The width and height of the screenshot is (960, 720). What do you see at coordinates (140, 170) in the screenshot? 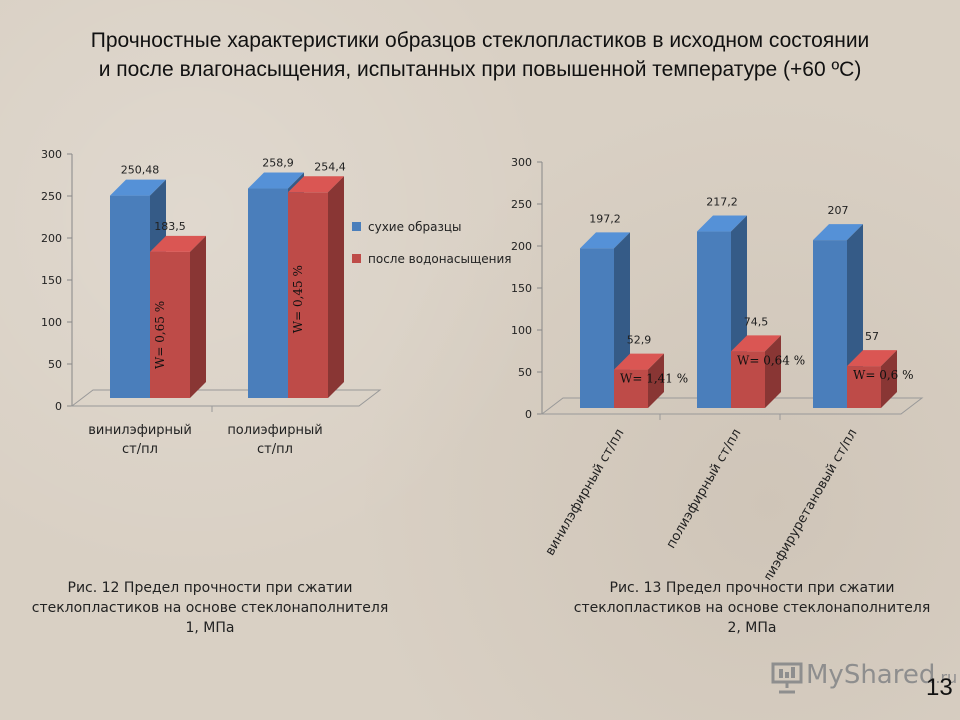
I see `data-label: 250,48` at bounding box center [140, 170].